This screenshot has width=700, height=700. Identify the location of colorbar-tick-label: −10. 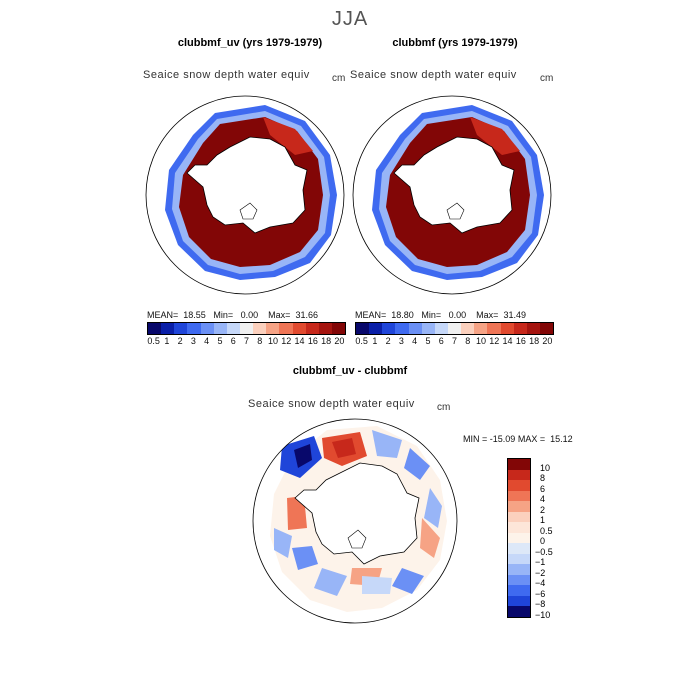
(543, 614).